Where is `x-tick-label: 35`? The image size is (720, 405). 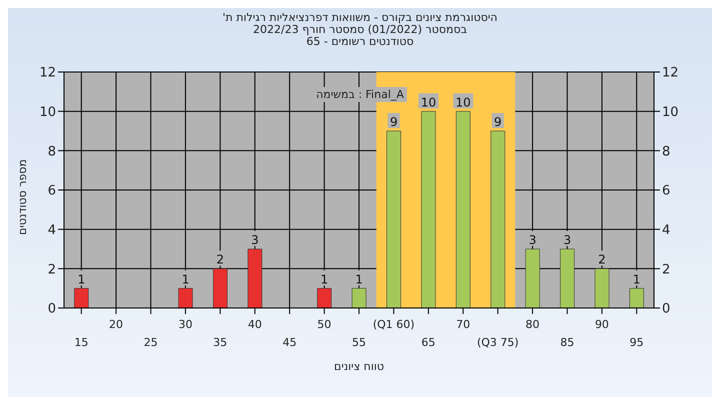
x-tick-label: 35 is located at coordinates (220, 342).